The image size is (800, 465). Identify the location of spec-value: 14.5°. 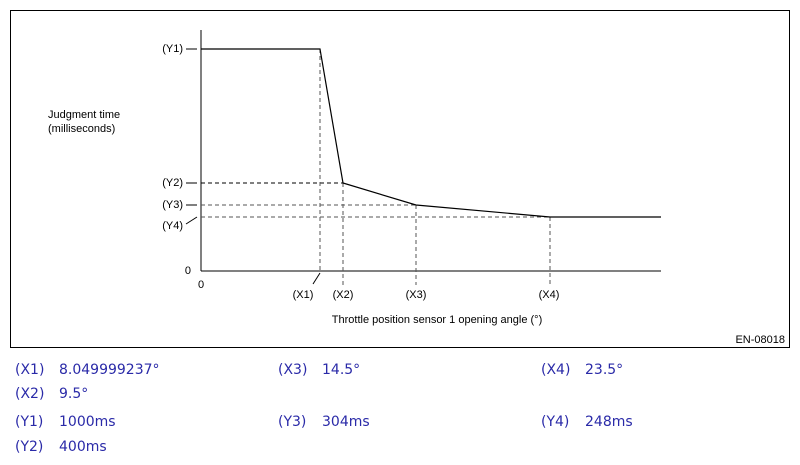
(341, 370).